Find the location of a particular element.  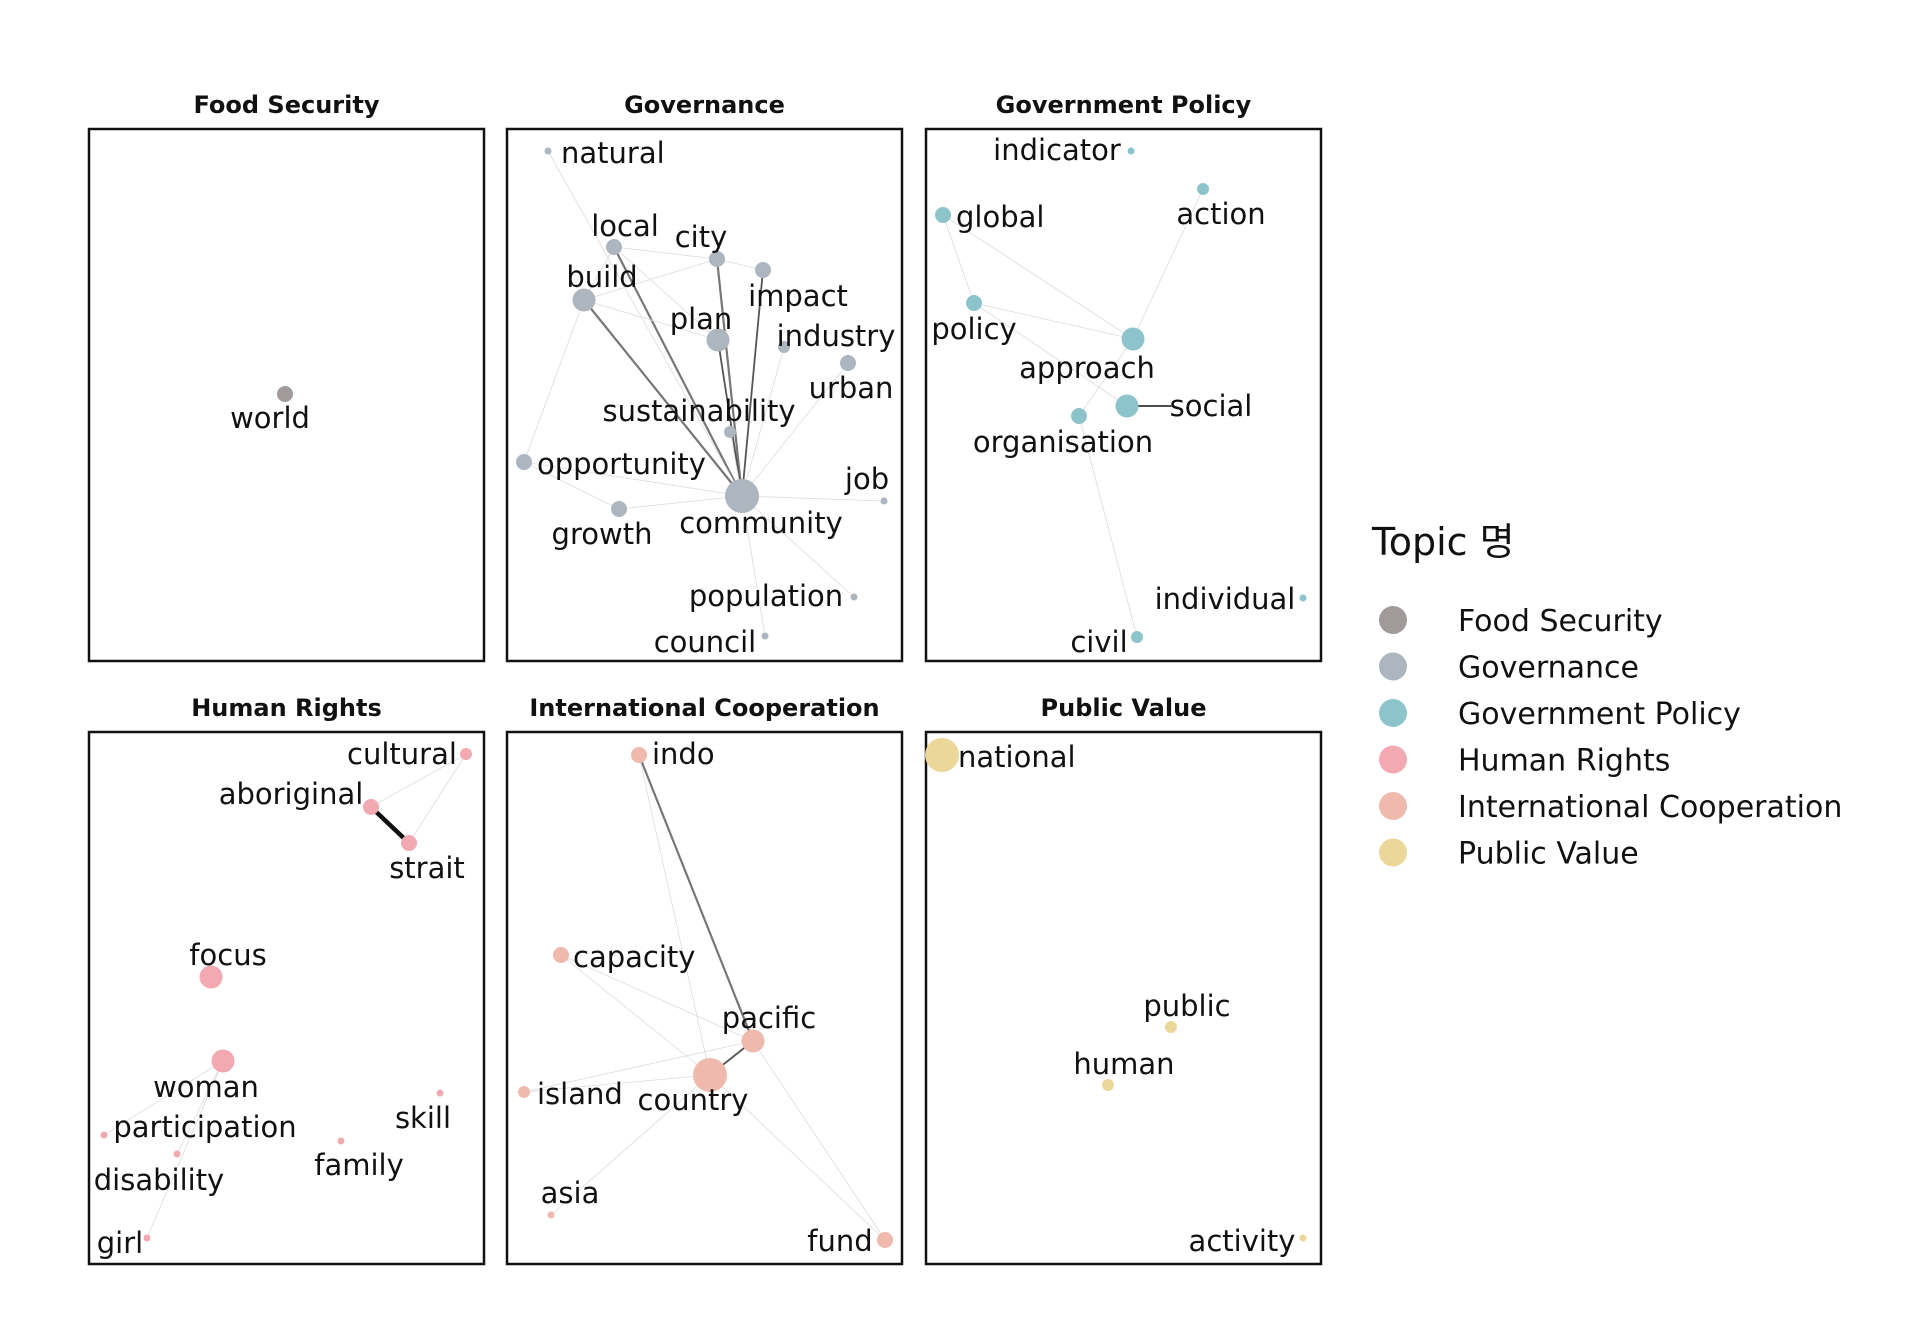

edge-island-pacific is located at coordinates (638, 1066).